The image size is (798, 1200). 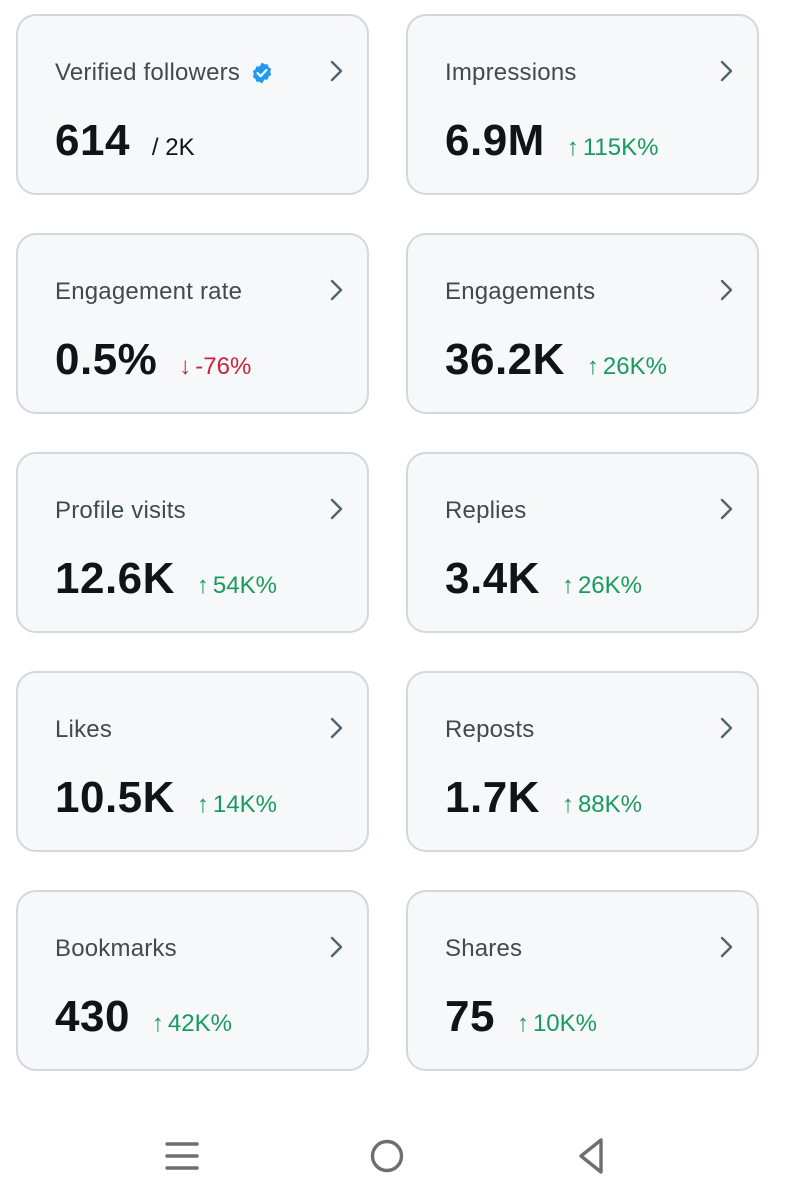 I want to click on card-label-wrap: Reposts, so click(x=489, y=730).